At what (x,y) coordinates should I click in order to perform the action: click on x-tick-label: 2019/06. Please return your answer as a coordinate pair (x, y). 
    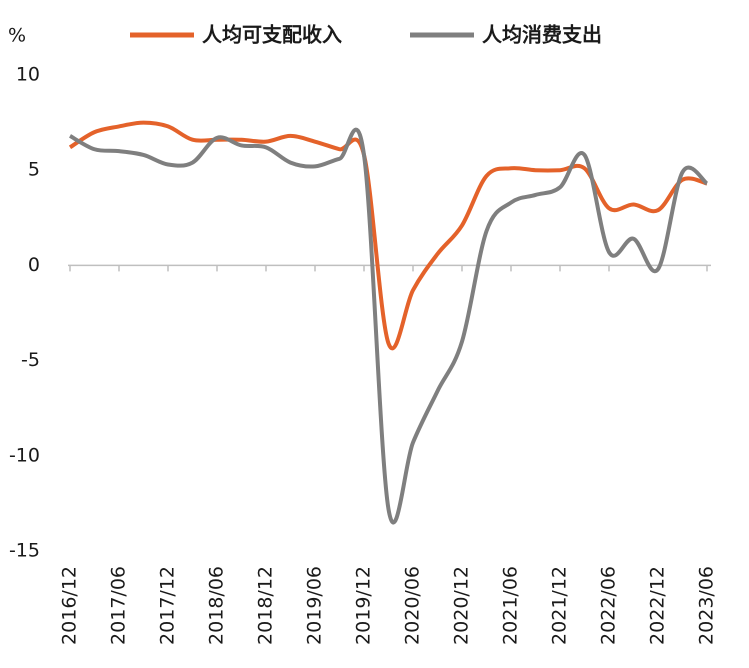
    Looking at the image, I should click on (315, 605).